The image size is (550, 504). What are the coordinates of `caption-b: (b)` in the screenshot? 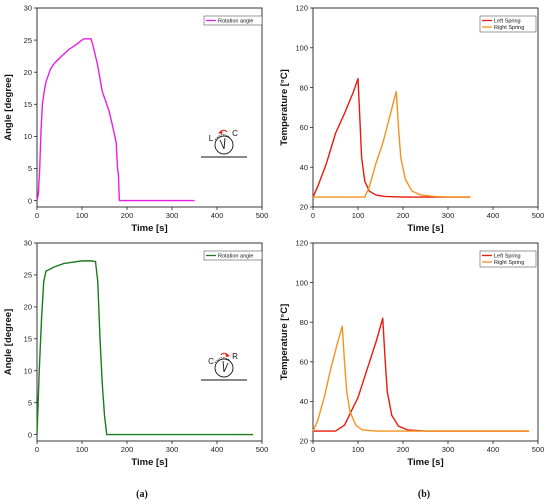 It's located at (424, 494).